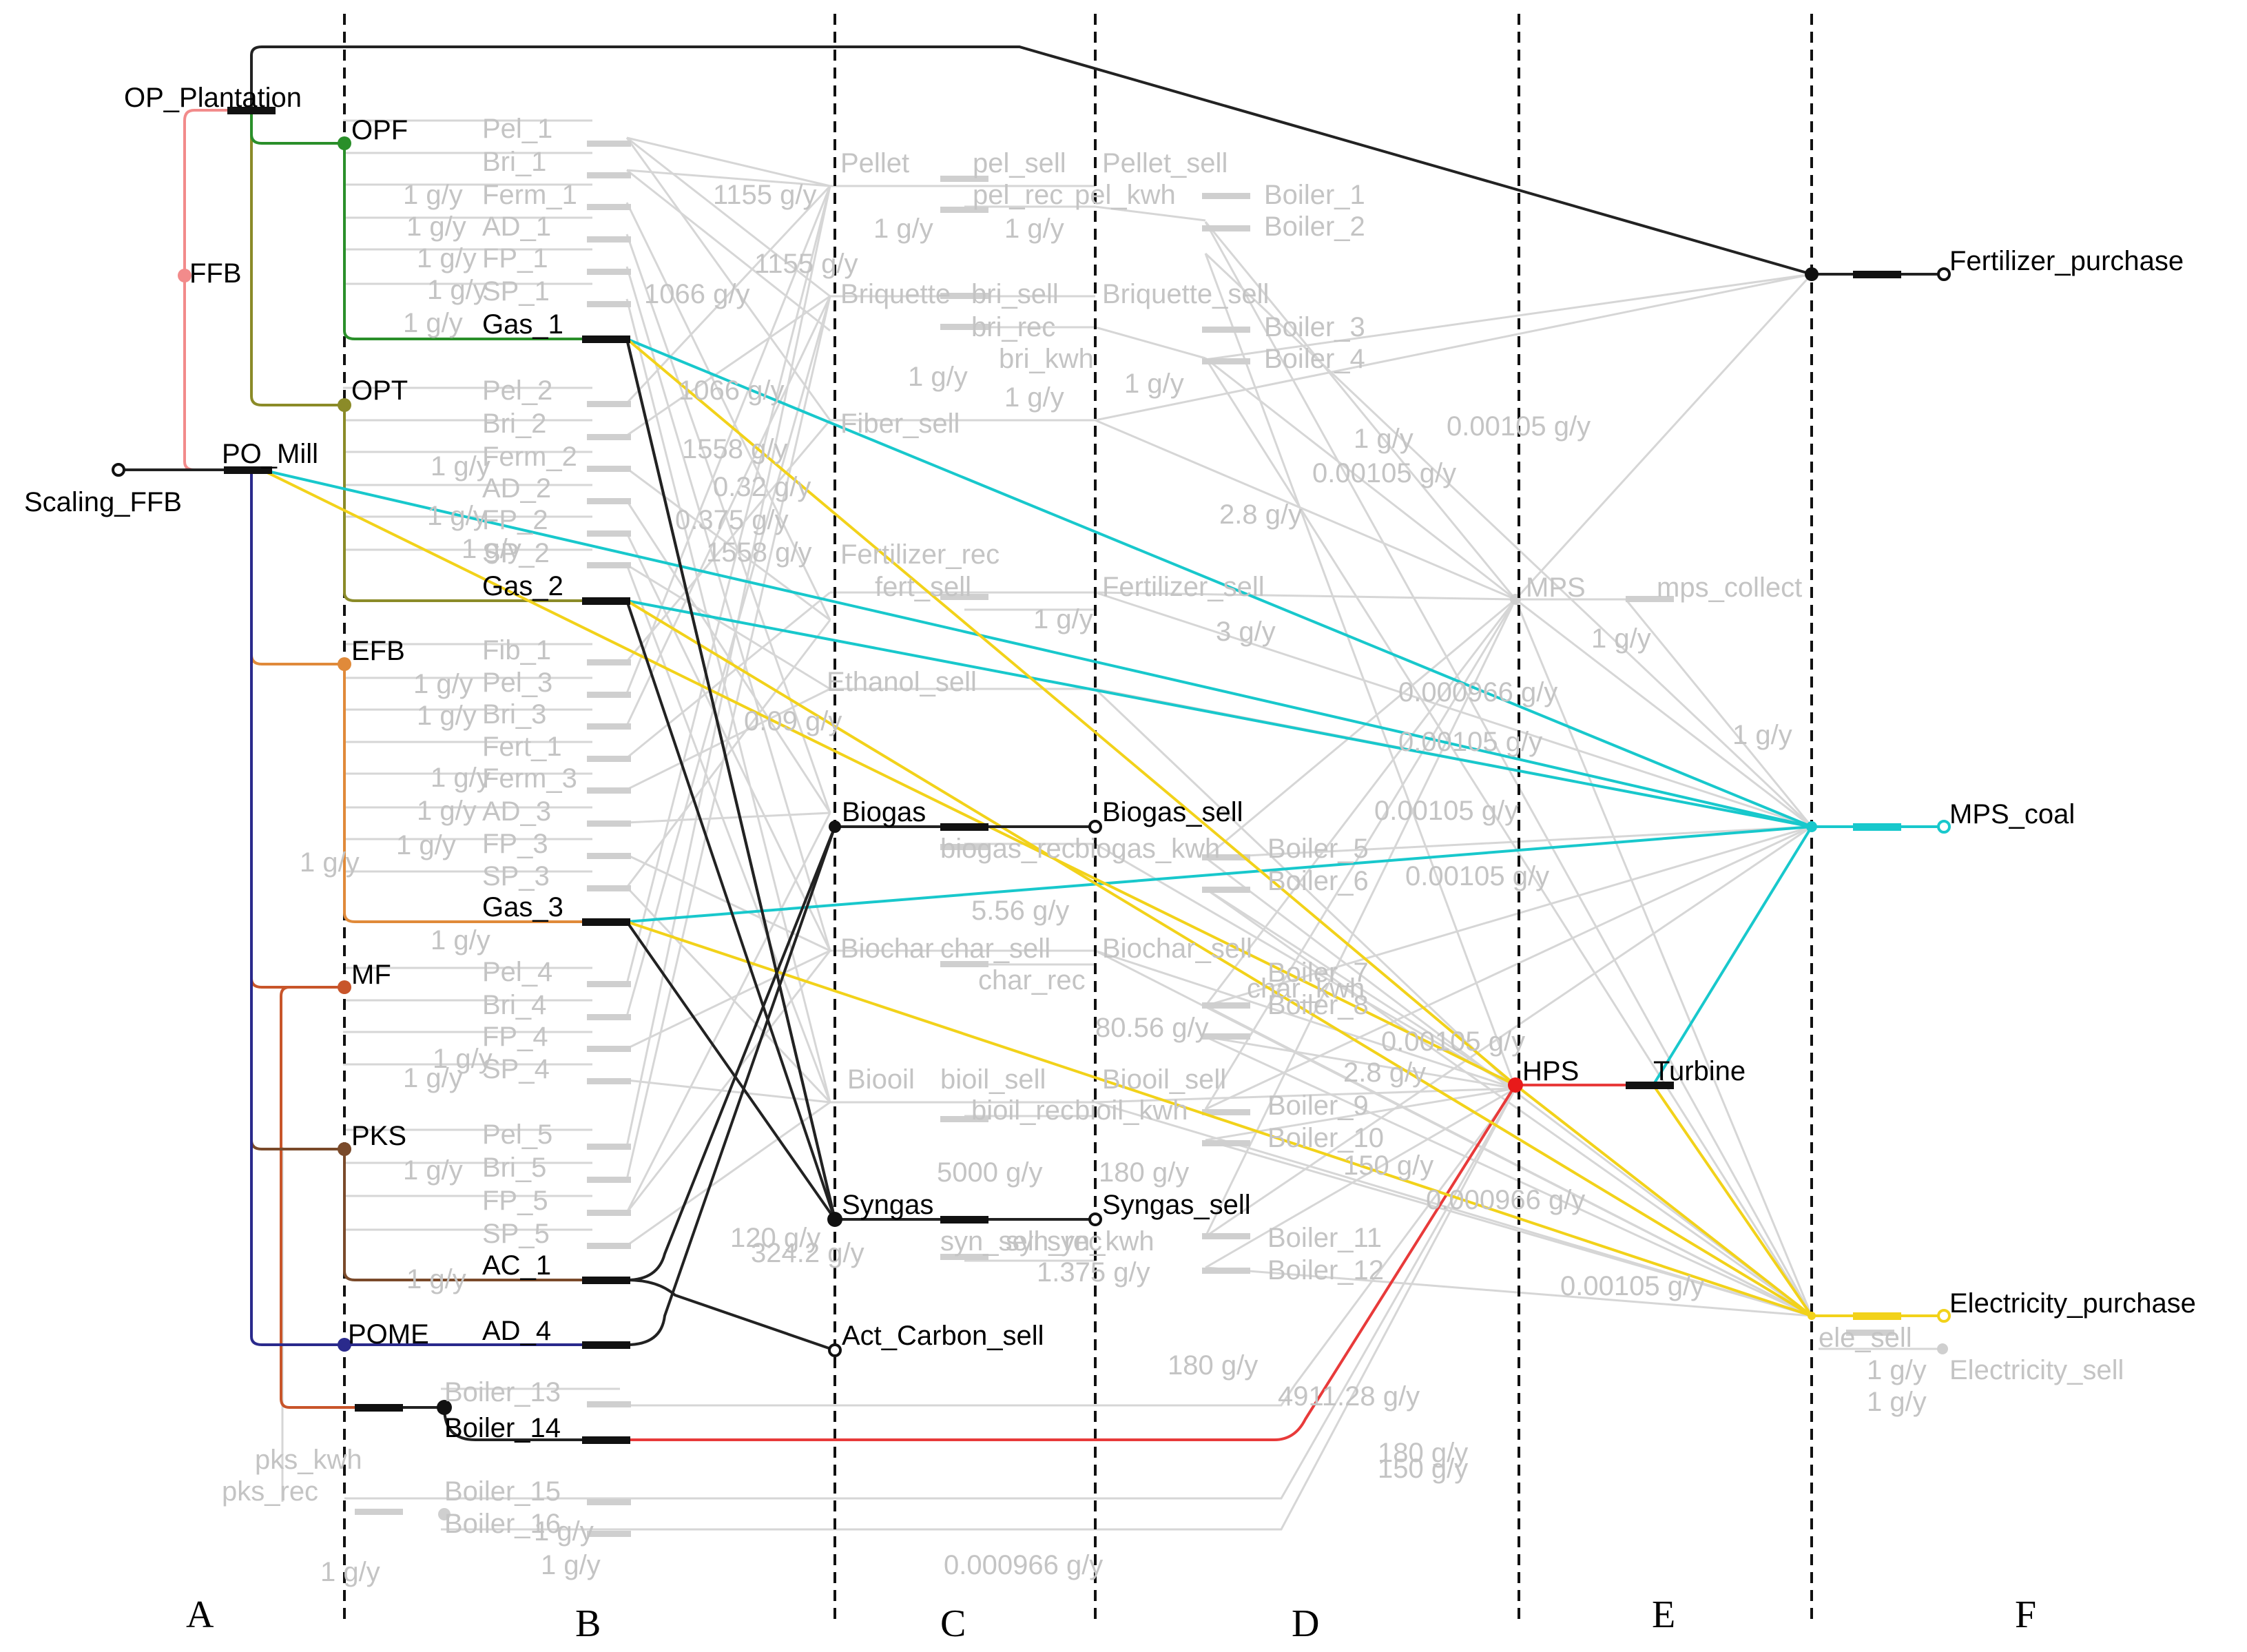  I want to click on label-opt: OPT, so click(379, 390).